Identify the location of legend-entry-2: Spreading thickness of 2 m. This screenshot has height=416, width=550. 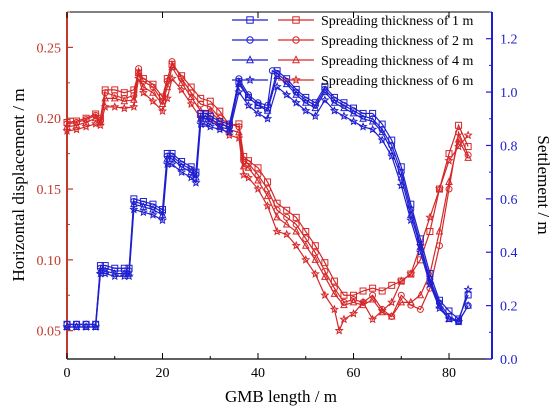
(353, 41).